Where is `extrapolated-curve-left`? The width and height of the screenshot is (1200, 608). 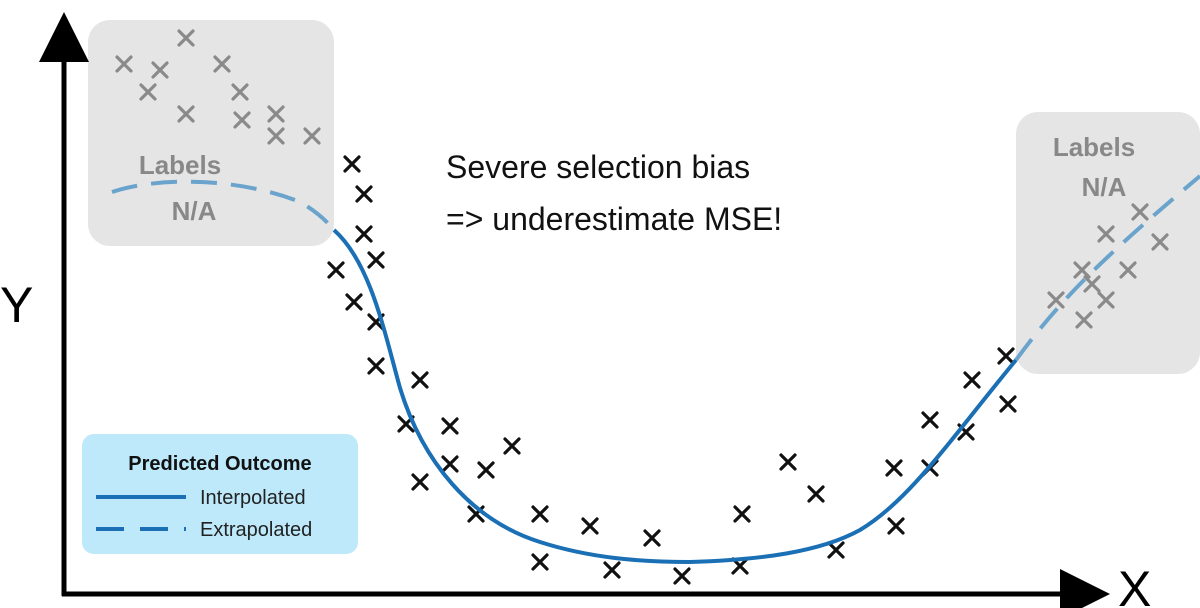
extrapolated-curve-left is located at coordinates (223, 205).